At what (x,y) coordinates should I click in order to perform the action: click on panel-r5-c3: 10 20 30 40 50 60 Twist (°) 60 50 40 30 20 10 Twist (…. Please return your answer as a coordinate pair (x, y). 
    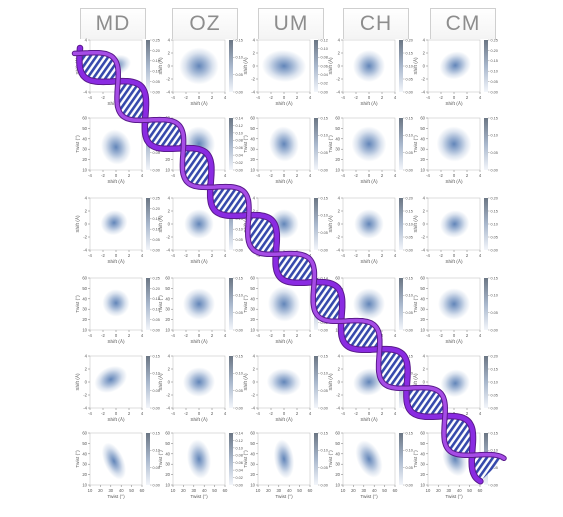
    Looking at the image, I should click on (370, 466).